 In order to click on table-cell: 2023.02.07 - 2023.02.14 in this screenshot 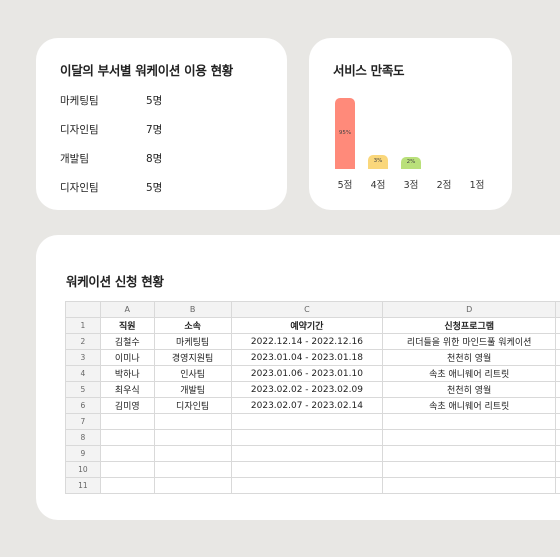, I will do `click(307, 406)`.